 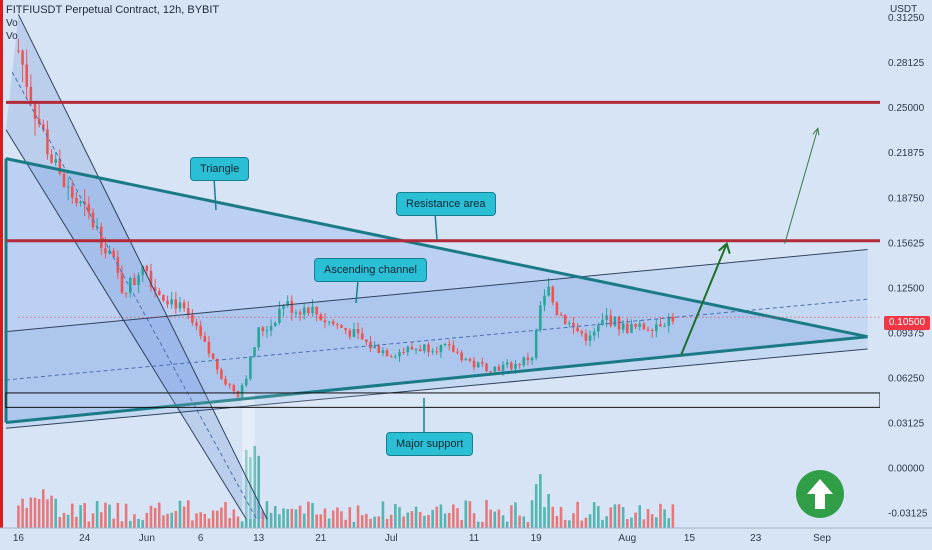 I want to click on major-support-callout: Major support, so click(x=430, y=444).